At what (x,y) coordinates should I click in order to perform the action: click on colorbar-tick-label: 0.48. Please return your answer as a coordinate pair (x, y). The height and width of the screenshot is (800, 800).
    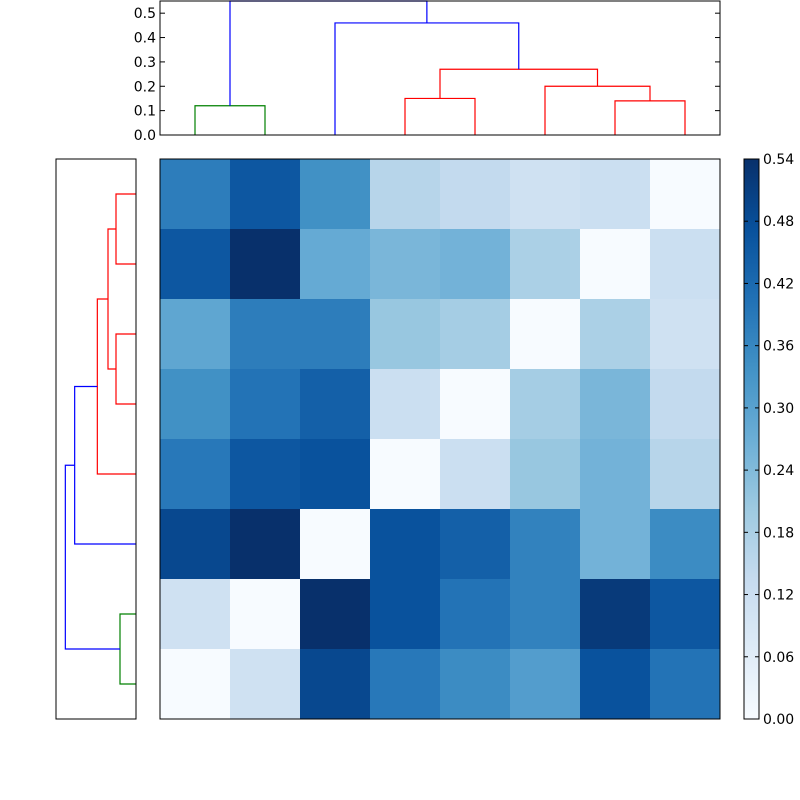
    Looking at the image, I should click on (778, 222).